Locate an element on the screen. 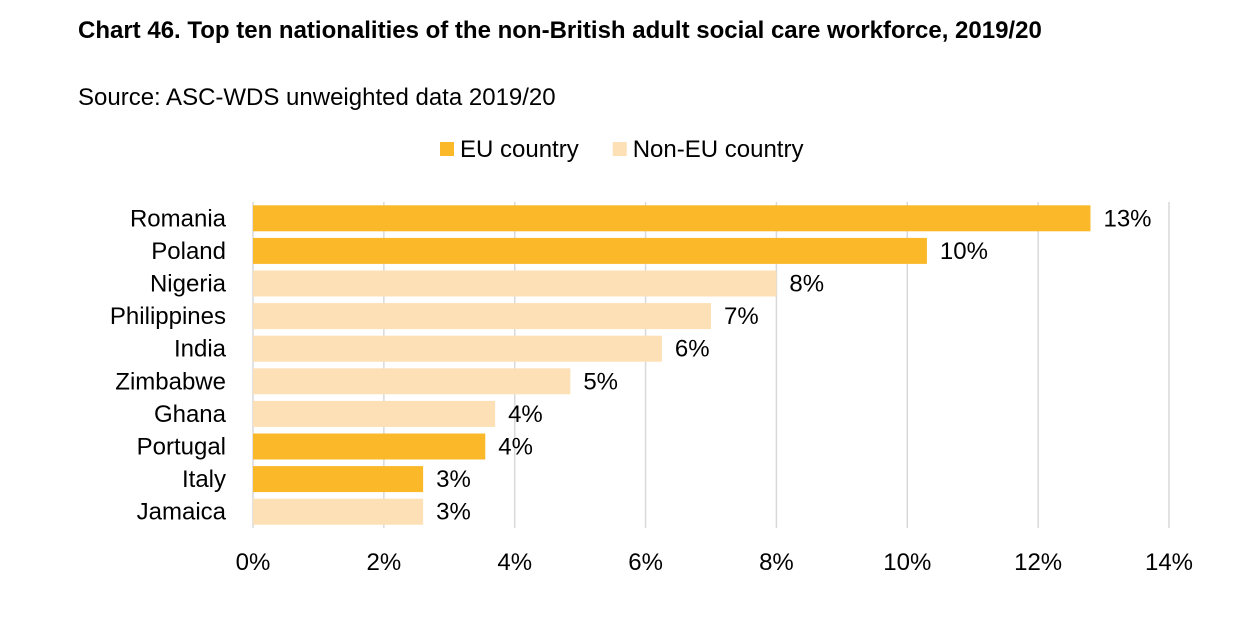 Image resolution: width=1260 pixels, height=628 pixels. x-axis-tick-labels: 0% 2% 4% 6% 8% 10% 12% 14% is located at coordinates (714, 562).